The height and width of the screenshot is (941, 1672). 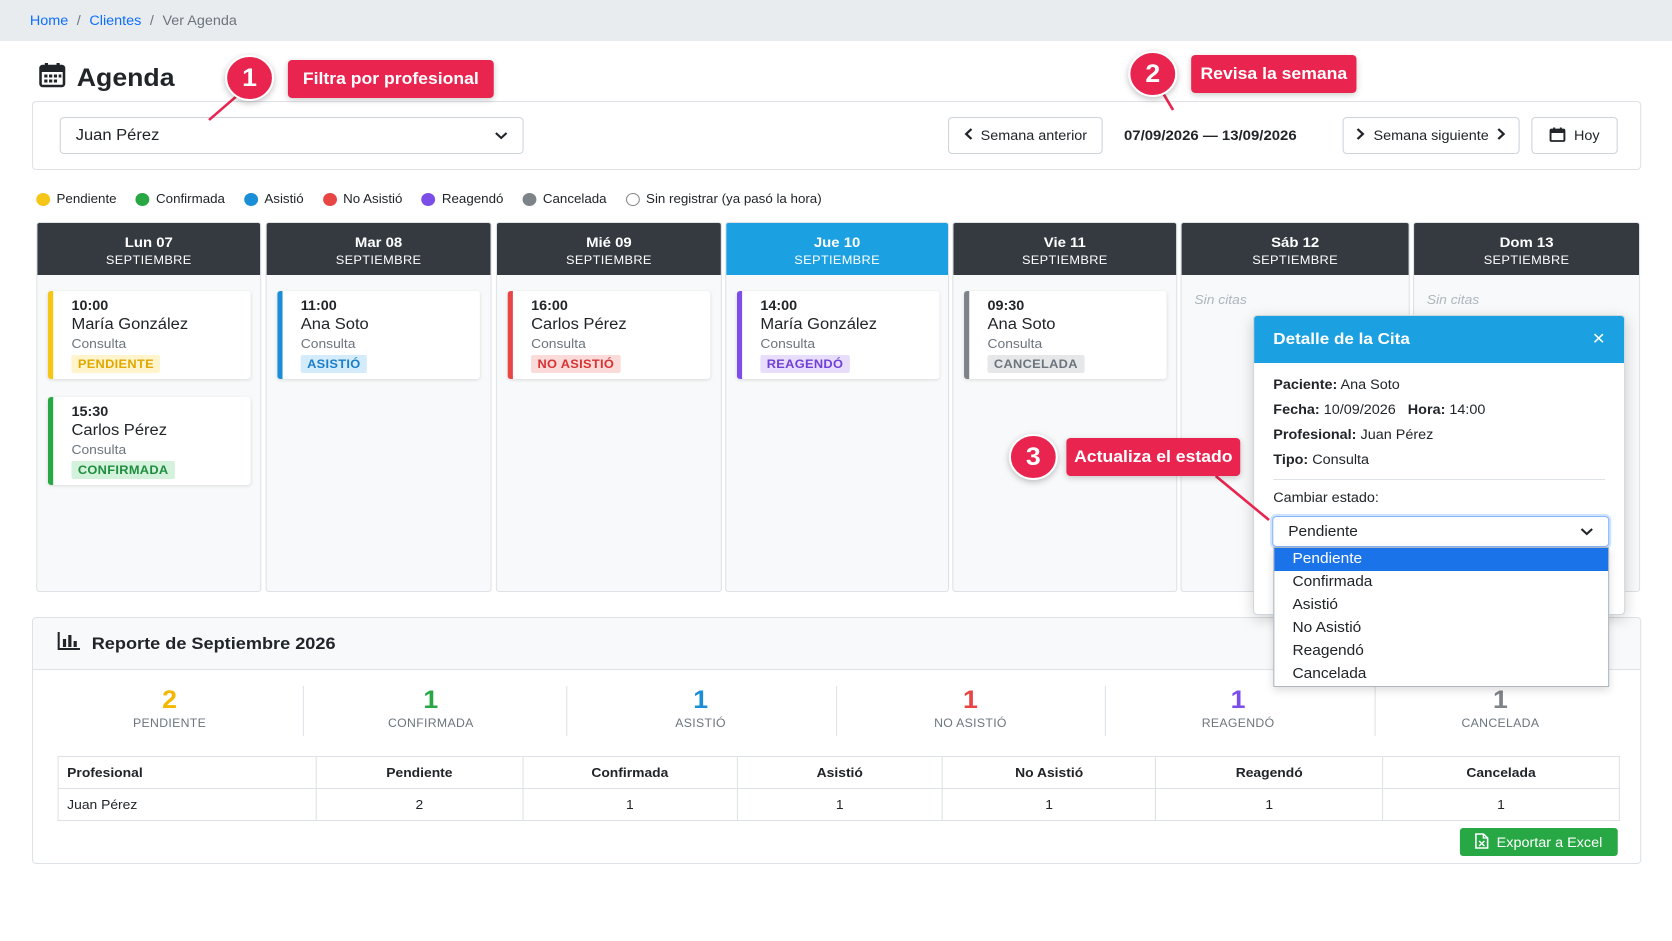 What do you see at coordinates (1598, 339) in the screenshot?
I see `close-icon: ×` at bounding box center [1598, 339].